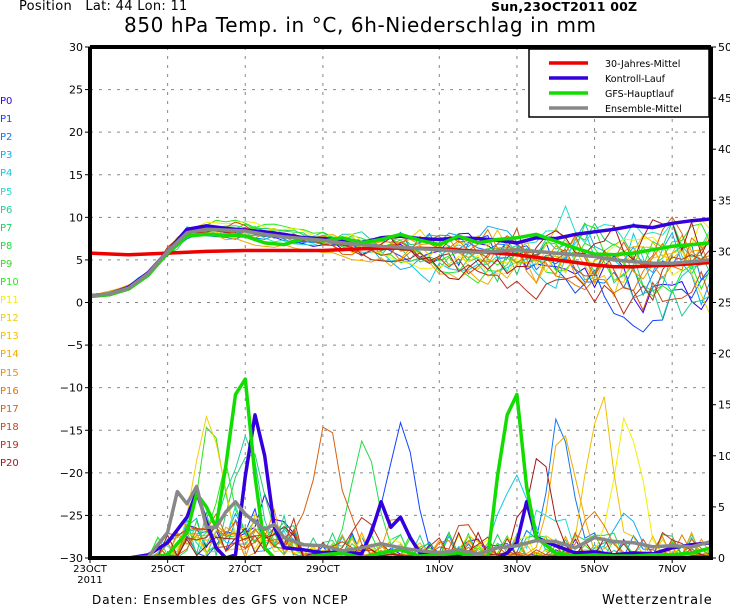  What do you see at coordinates (643, 109) in the screenshot?
I see `legend-entry: Ensemble-Mittel` at bounding box center [643, 109].